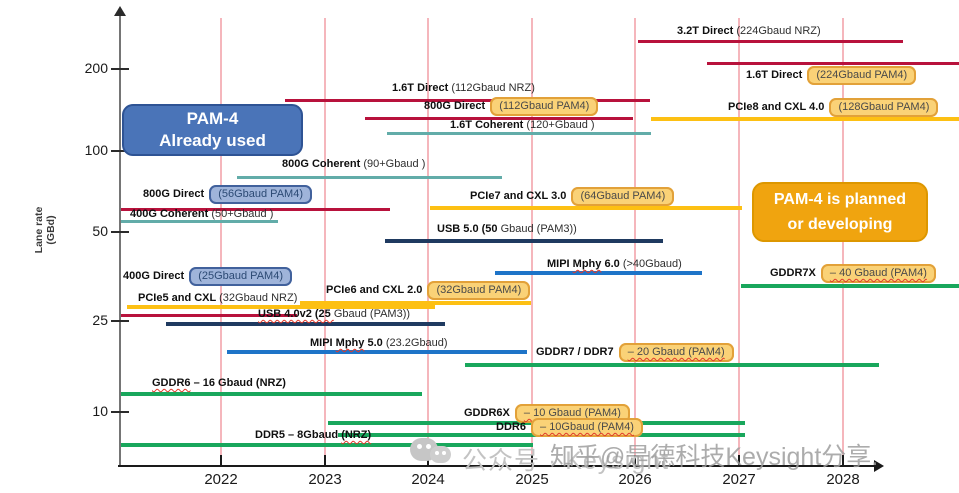 The width and height of the screenshot is (959, 493). I want to click on label-part: 5.0, so click(375, 343).